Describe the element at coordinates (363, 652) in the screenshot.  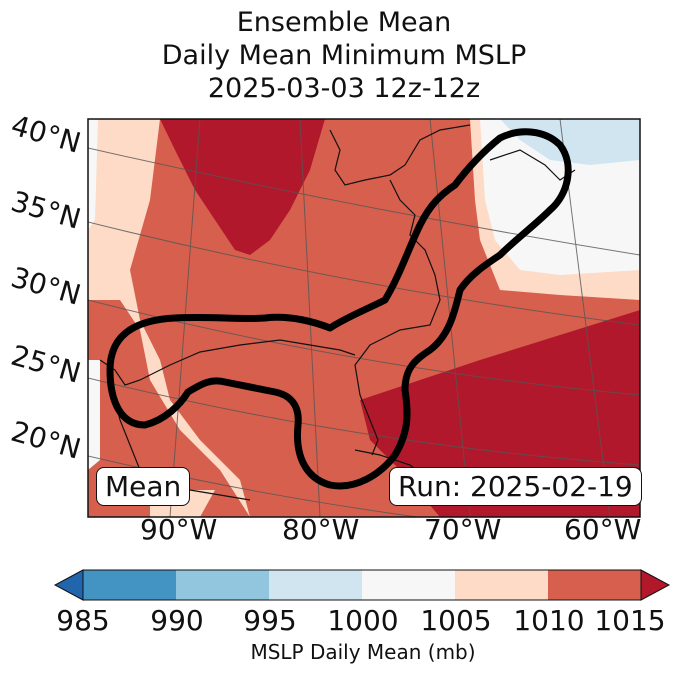
I see `colorbar-label: MSLP Daily Mean (mb)` at that location.